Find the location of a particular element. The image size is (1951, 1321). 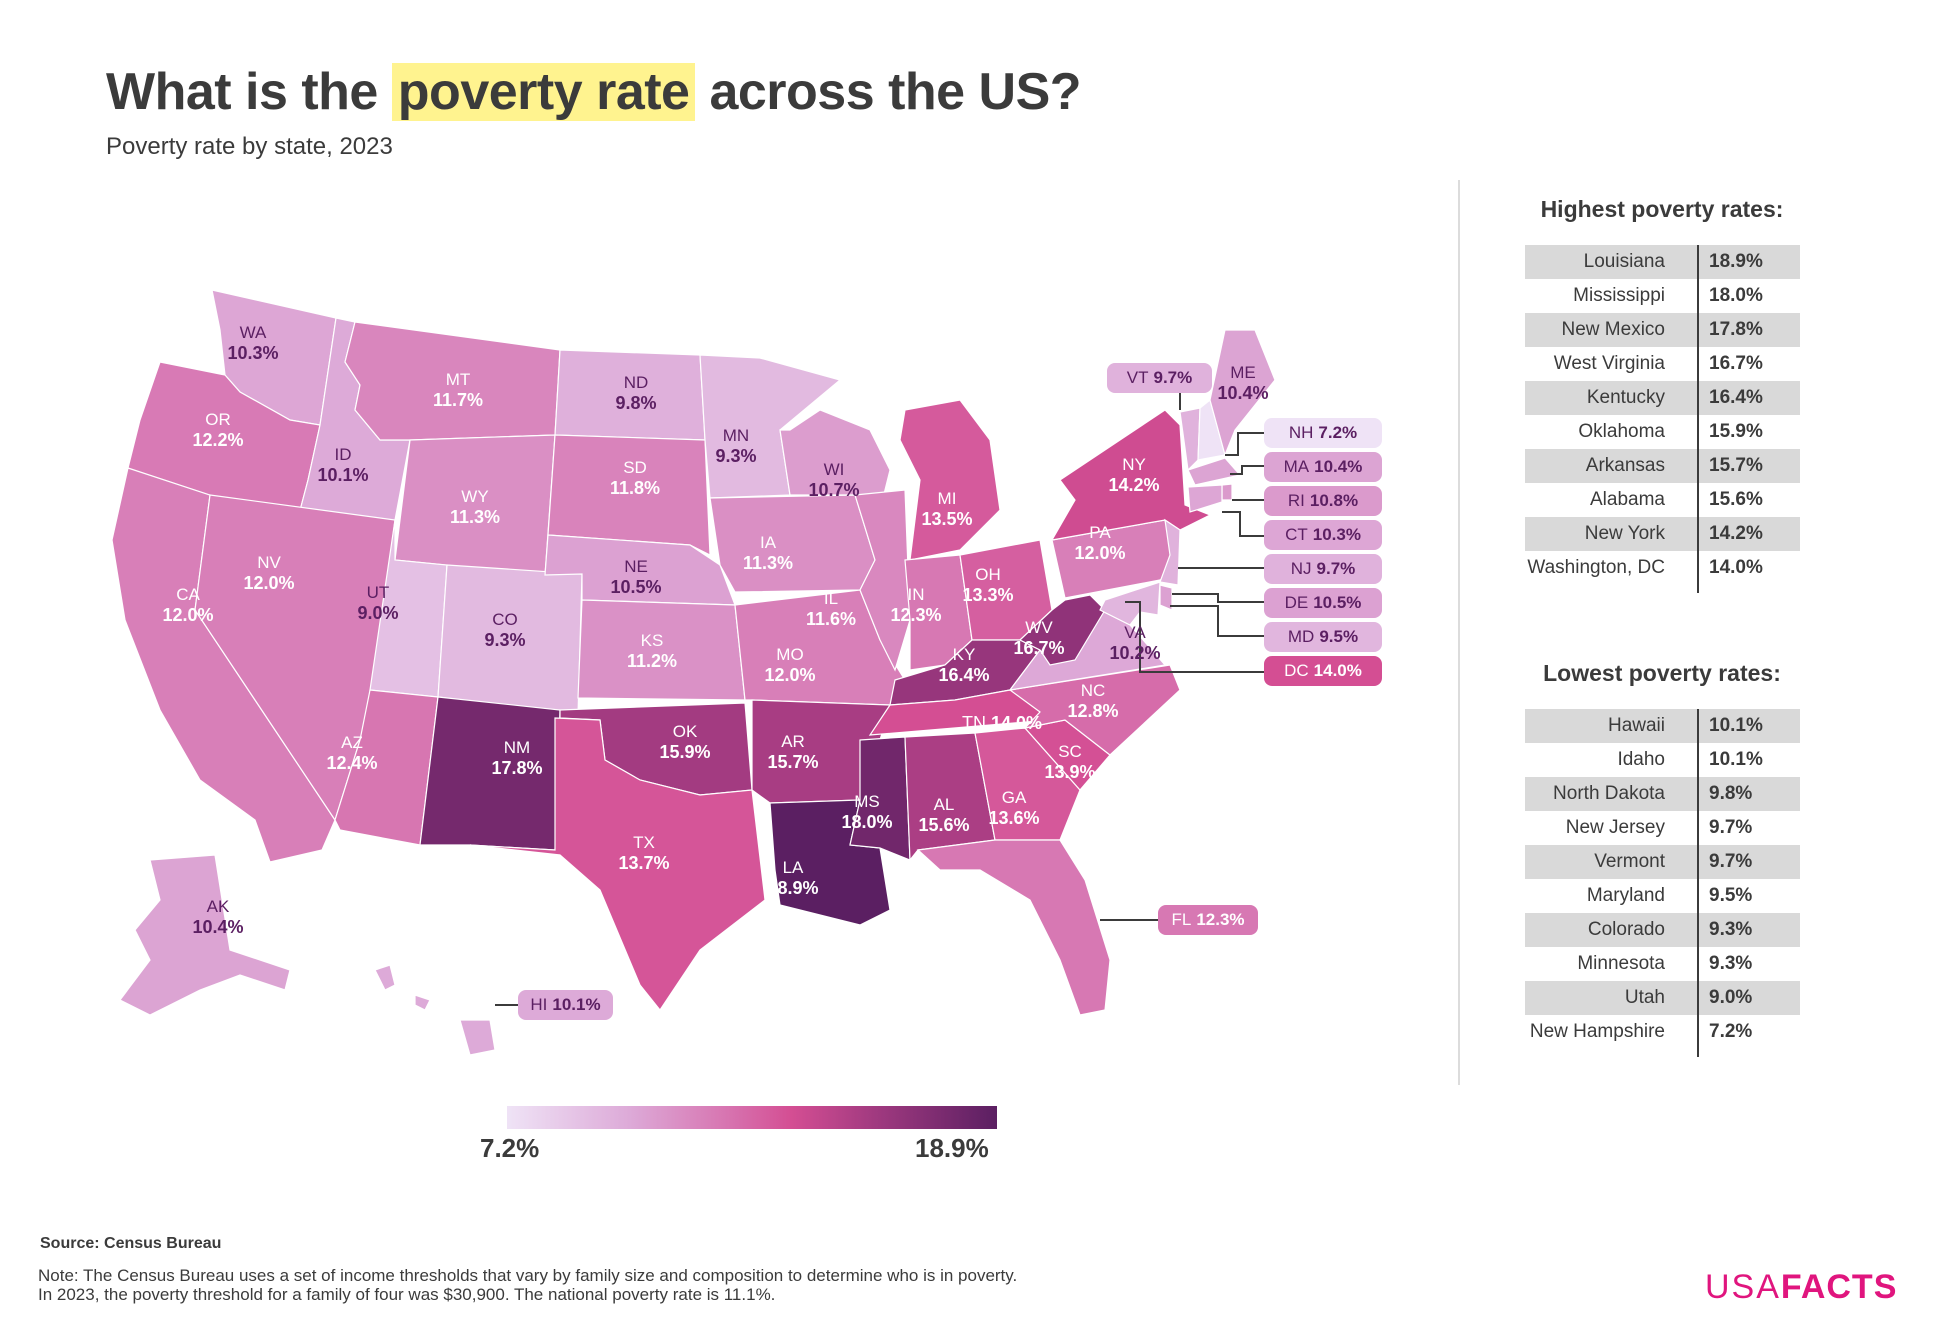

ranking-row: Minnesota 9.3% is located at coordinates (1662, 964).